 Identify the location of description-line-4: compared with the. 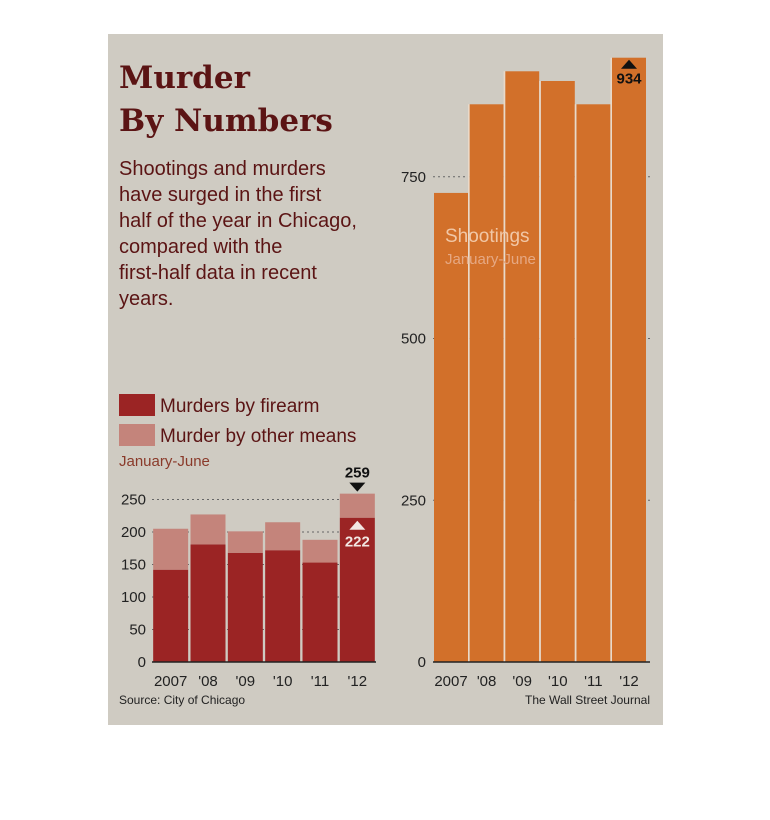
(200, 247).